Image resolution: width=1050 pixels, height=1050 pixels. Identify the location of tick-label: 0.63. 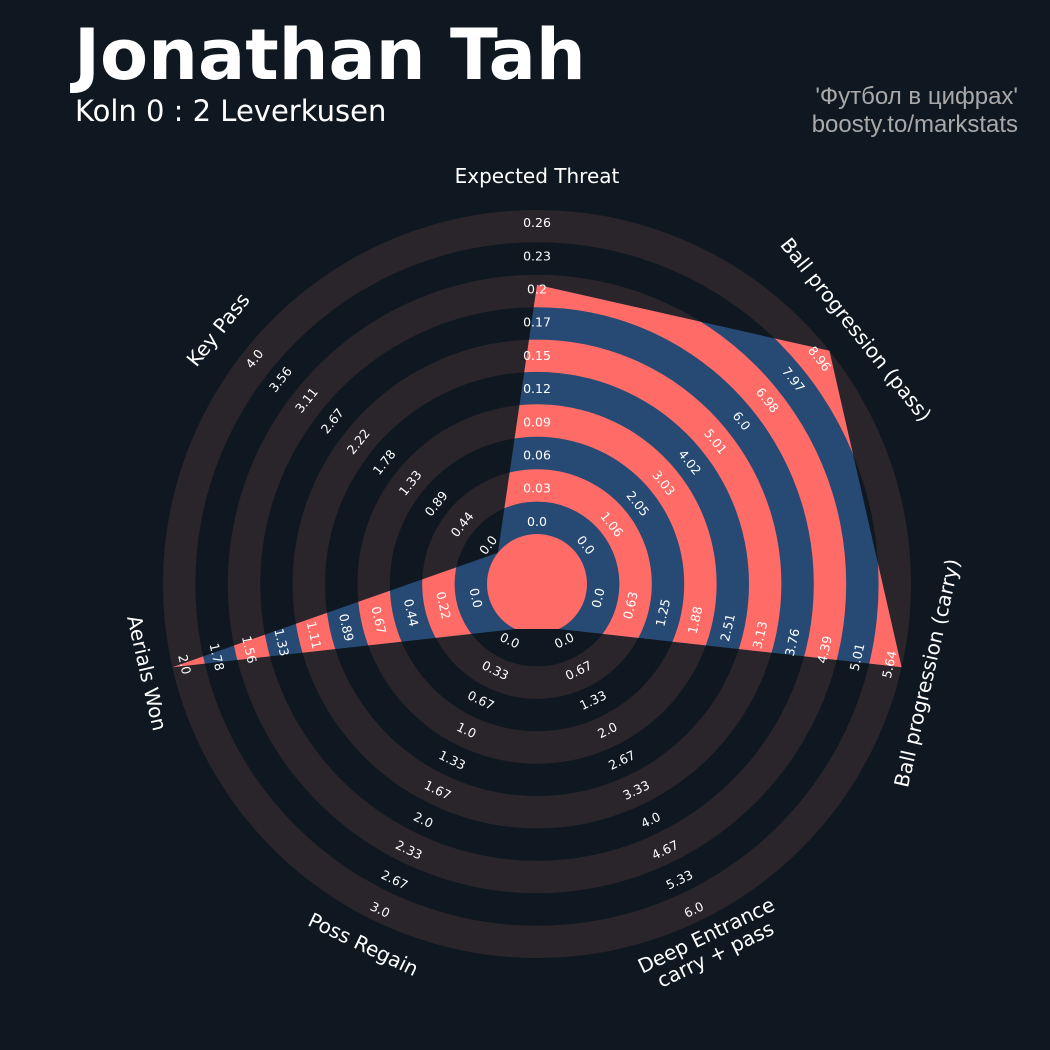
(630, 605).